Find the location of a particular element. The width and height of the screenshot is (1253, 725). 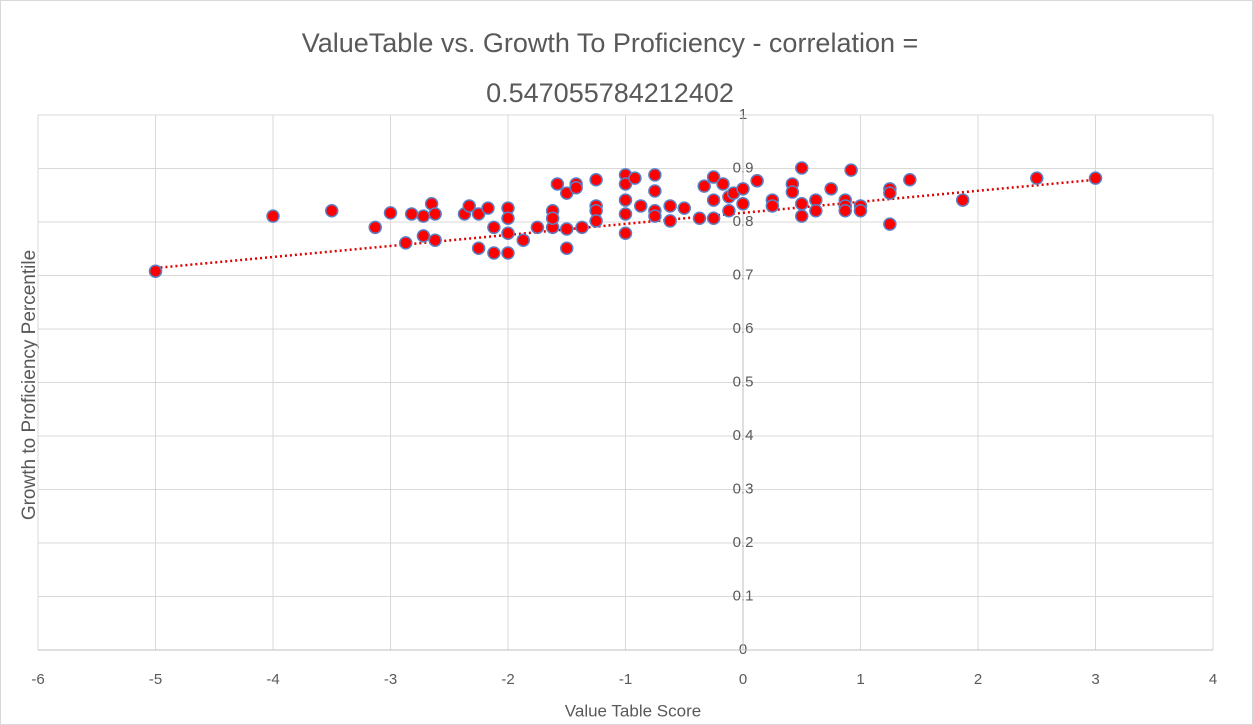

x-tick-label: -4 is located at coordinates (272, 679).